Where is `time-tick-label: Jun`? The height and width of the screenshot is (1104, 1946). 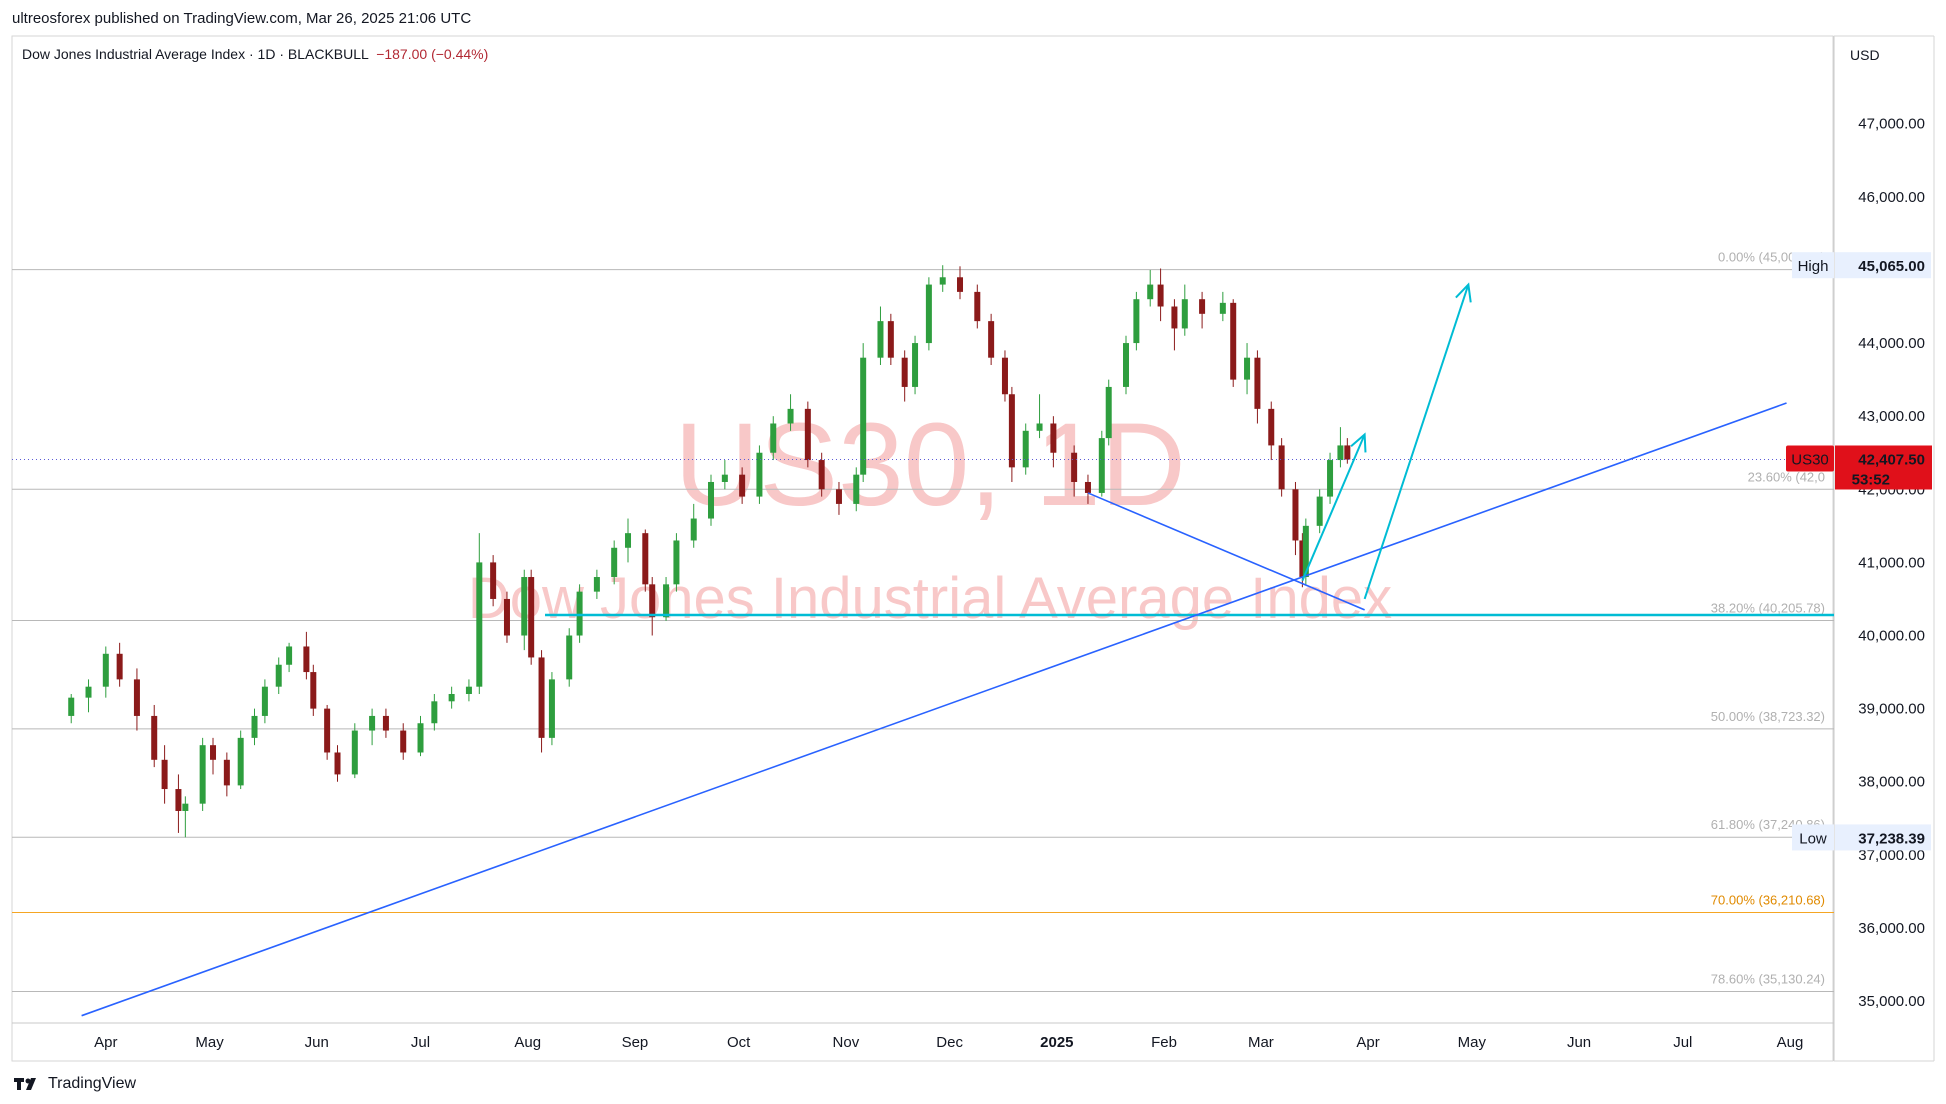 time-tick-label: Jun is located at coordinates (1579, 1042).